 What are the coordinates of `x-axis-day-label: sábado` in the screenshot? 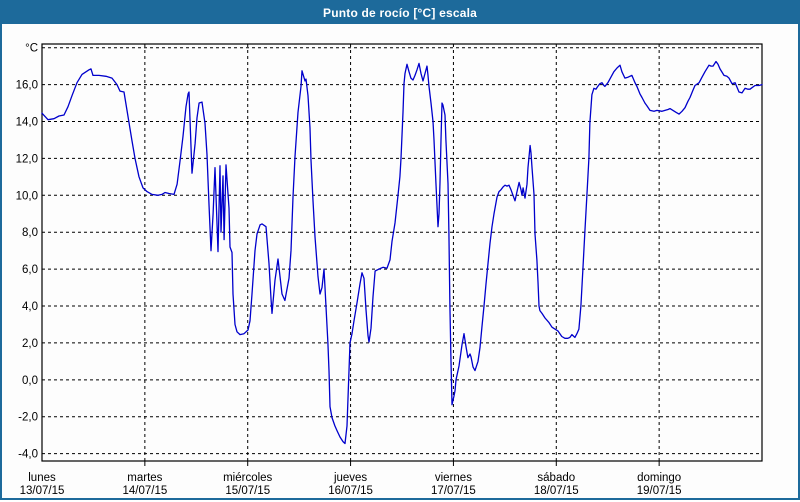 It's located at (556, 478).